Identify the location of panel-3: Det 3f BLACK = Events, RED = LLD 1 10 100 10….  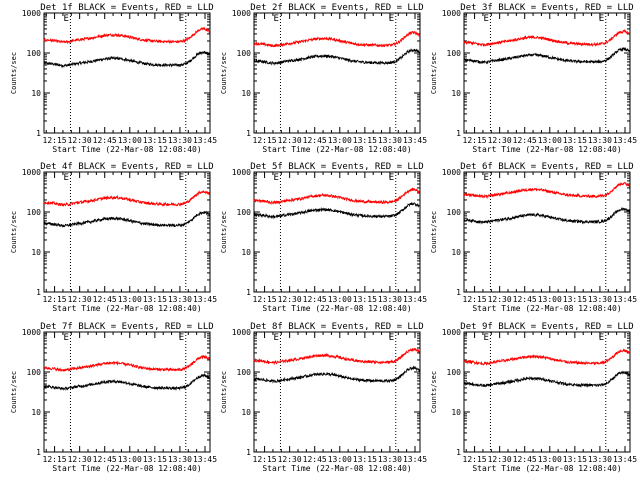
(533, 78).